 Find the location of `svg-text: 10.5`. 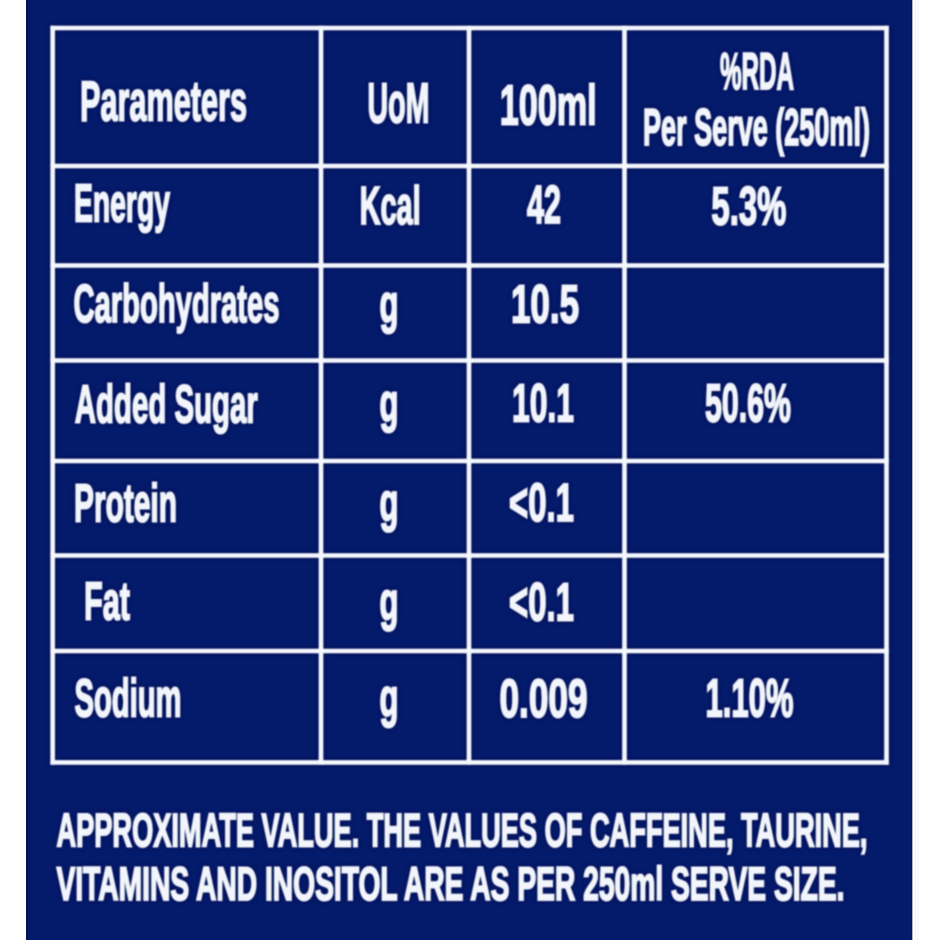

svg-text: 10.5 is located at coordinates (545, 305).